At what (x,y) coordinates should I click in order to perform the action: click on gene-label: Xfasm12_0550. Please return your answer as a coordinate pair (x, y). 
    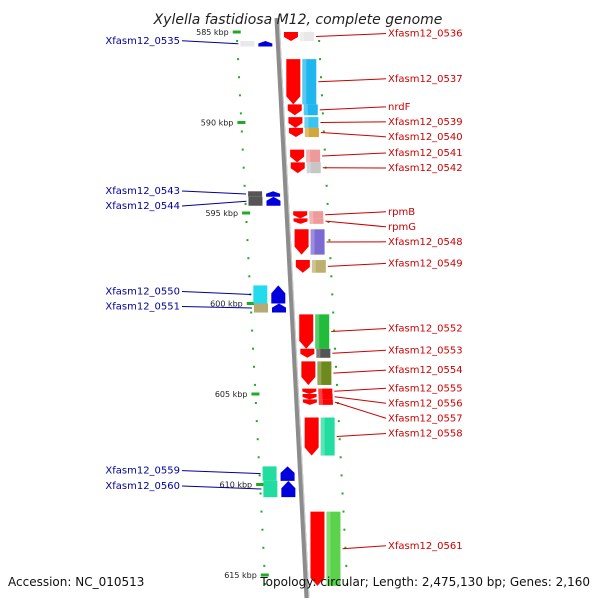
    Looking at the image, I should click on (142, 291).